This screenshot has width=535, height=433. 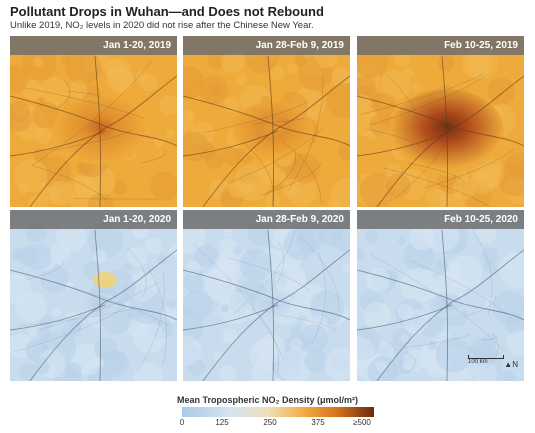 I want to click on panel-date-label: Feb 10-25, 2020, so click(x=440, y=219).